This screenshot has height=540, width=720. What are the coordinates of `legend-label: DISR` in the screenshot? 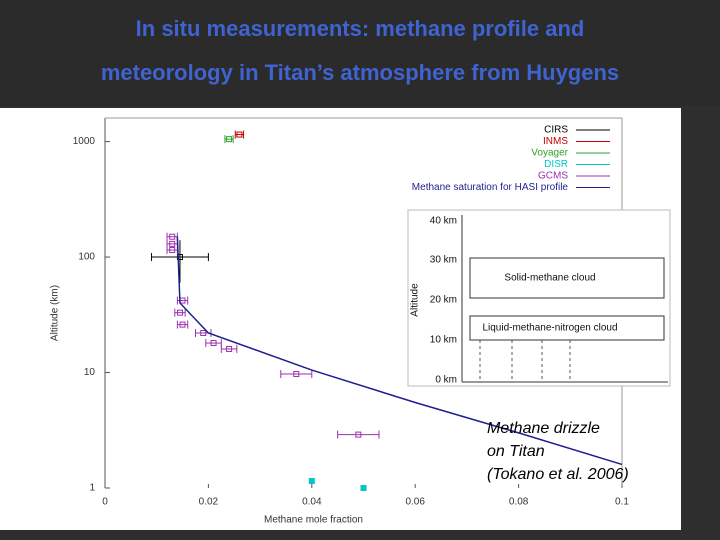 It's located at (556, 164).